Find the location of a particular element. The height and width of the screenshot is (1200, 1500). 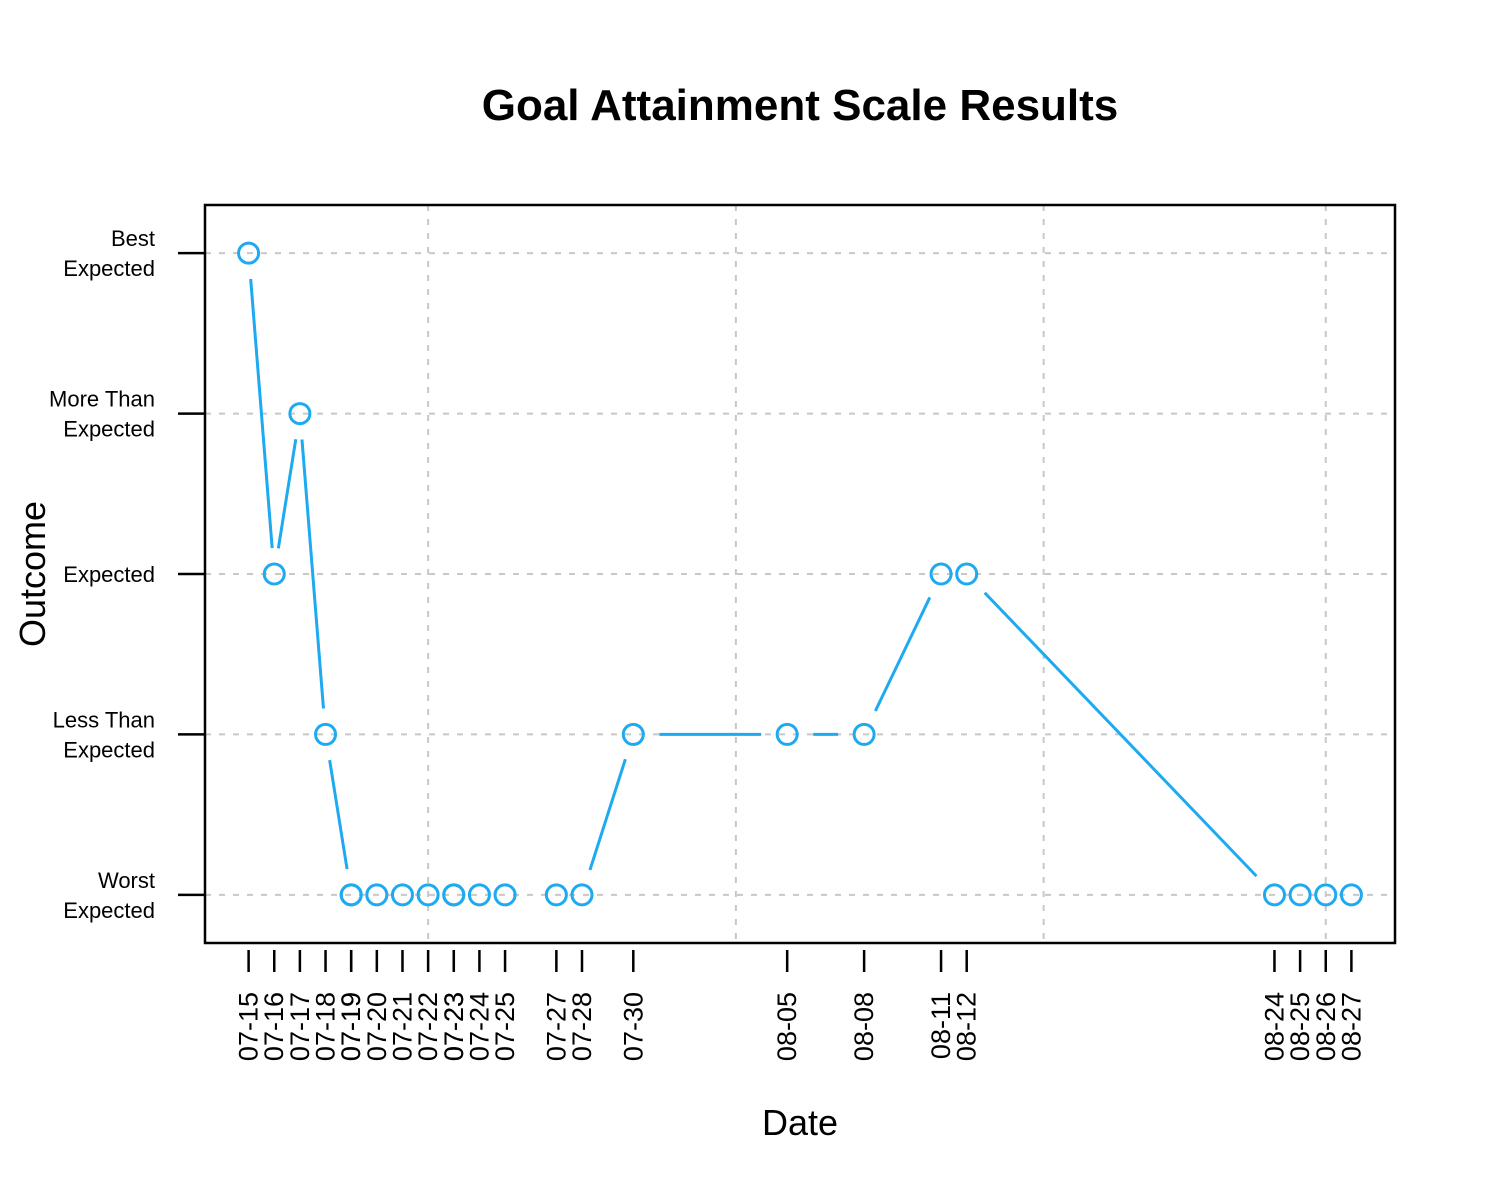

y-tick-label: Worst is located at coordinates (126, 880).